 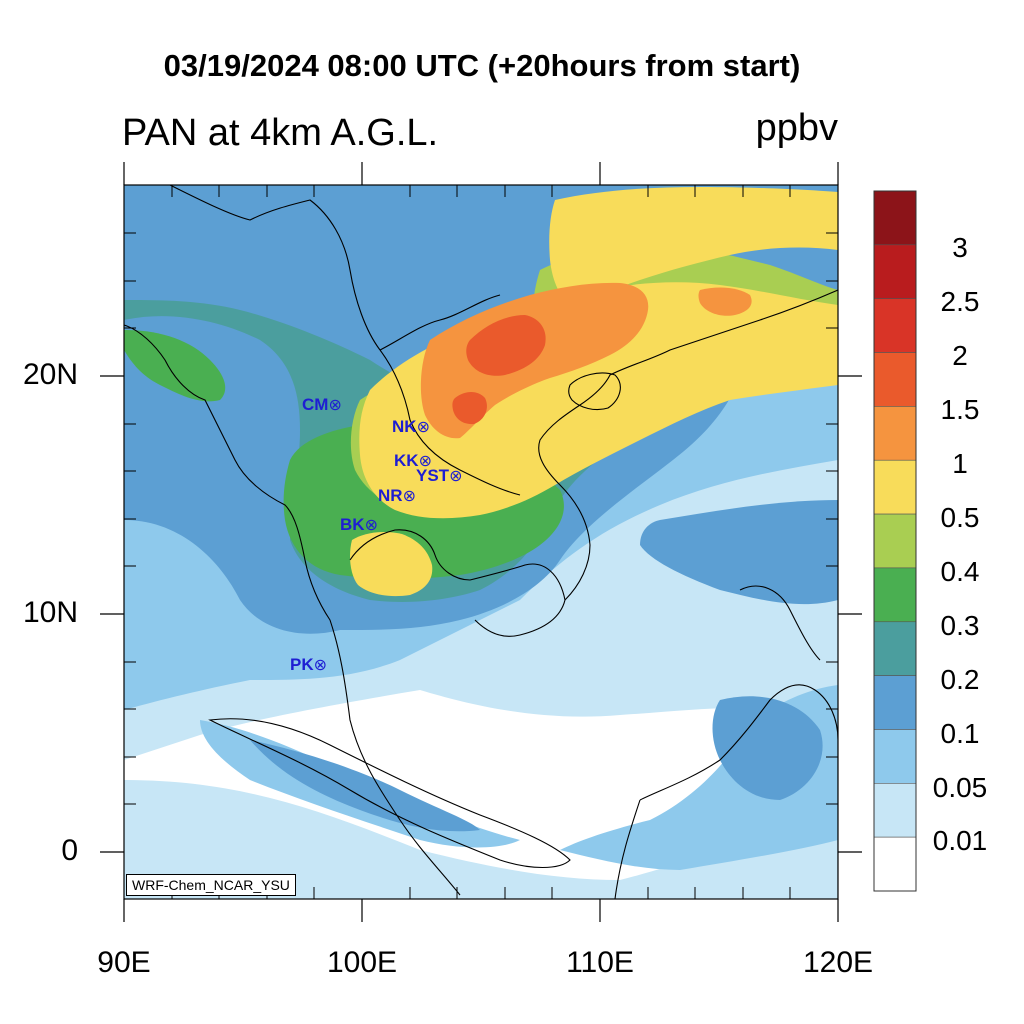 What do you see at coordinates (960, 301) in the screenshot?
I see `colorbar-label: 2.5` at bounding box center [960, 301].